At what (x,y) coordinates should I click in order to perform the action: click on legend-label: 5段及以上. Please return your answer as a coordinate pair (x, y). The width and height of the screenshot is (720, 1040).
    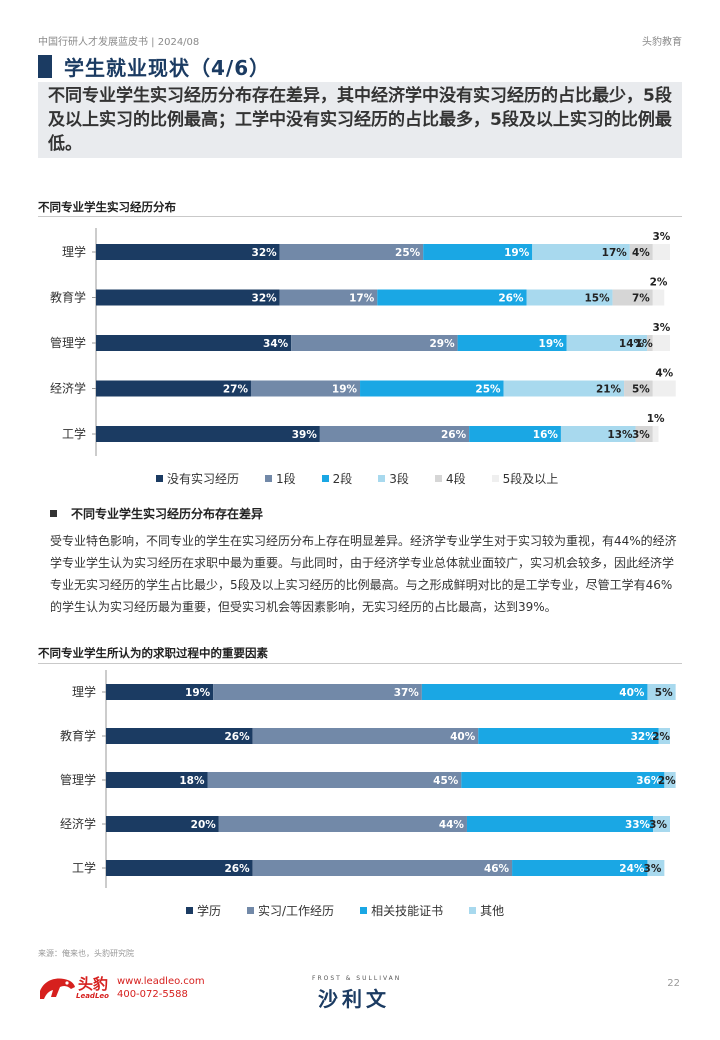
    Looking at the image, I should click on (530, 479).